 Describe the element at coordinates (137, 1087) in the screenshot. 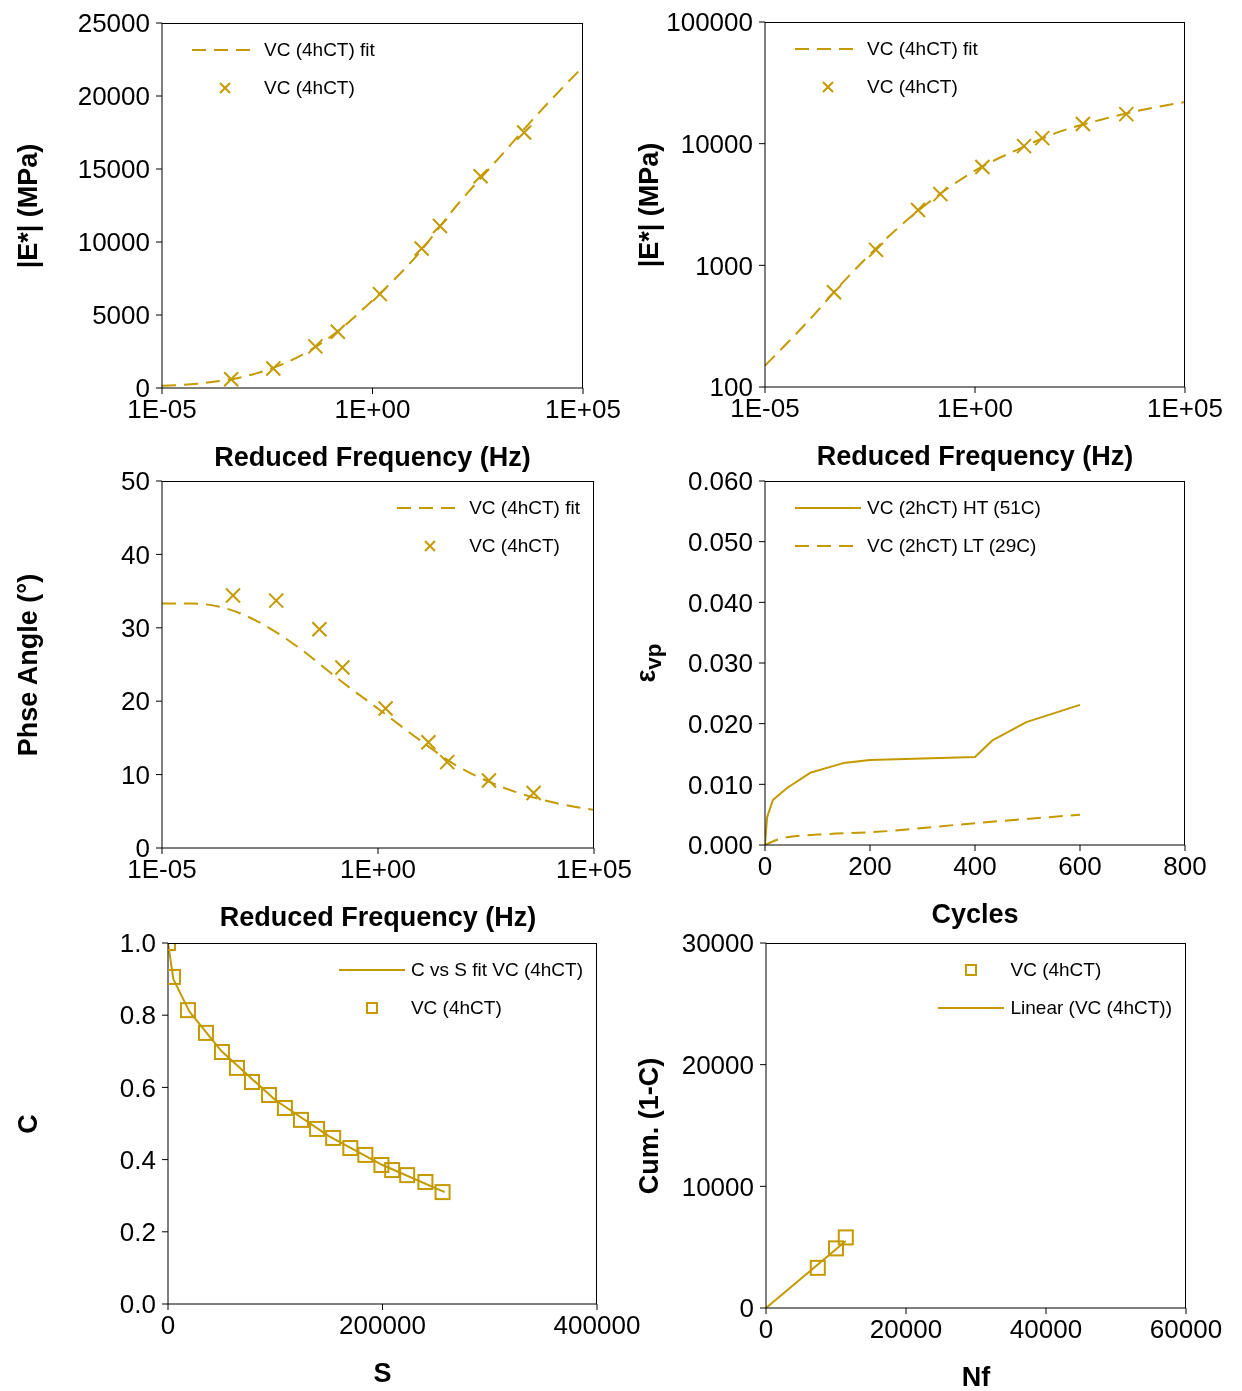

I see `y-tick-label: 0.6` at that location.